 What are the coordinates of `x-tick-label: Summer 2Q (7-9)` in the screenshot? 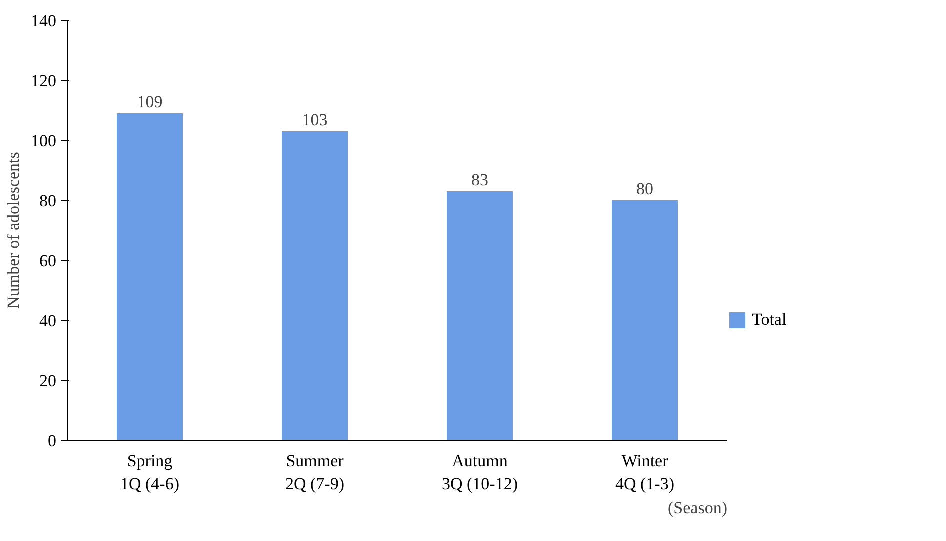 It's located at (315, 473).